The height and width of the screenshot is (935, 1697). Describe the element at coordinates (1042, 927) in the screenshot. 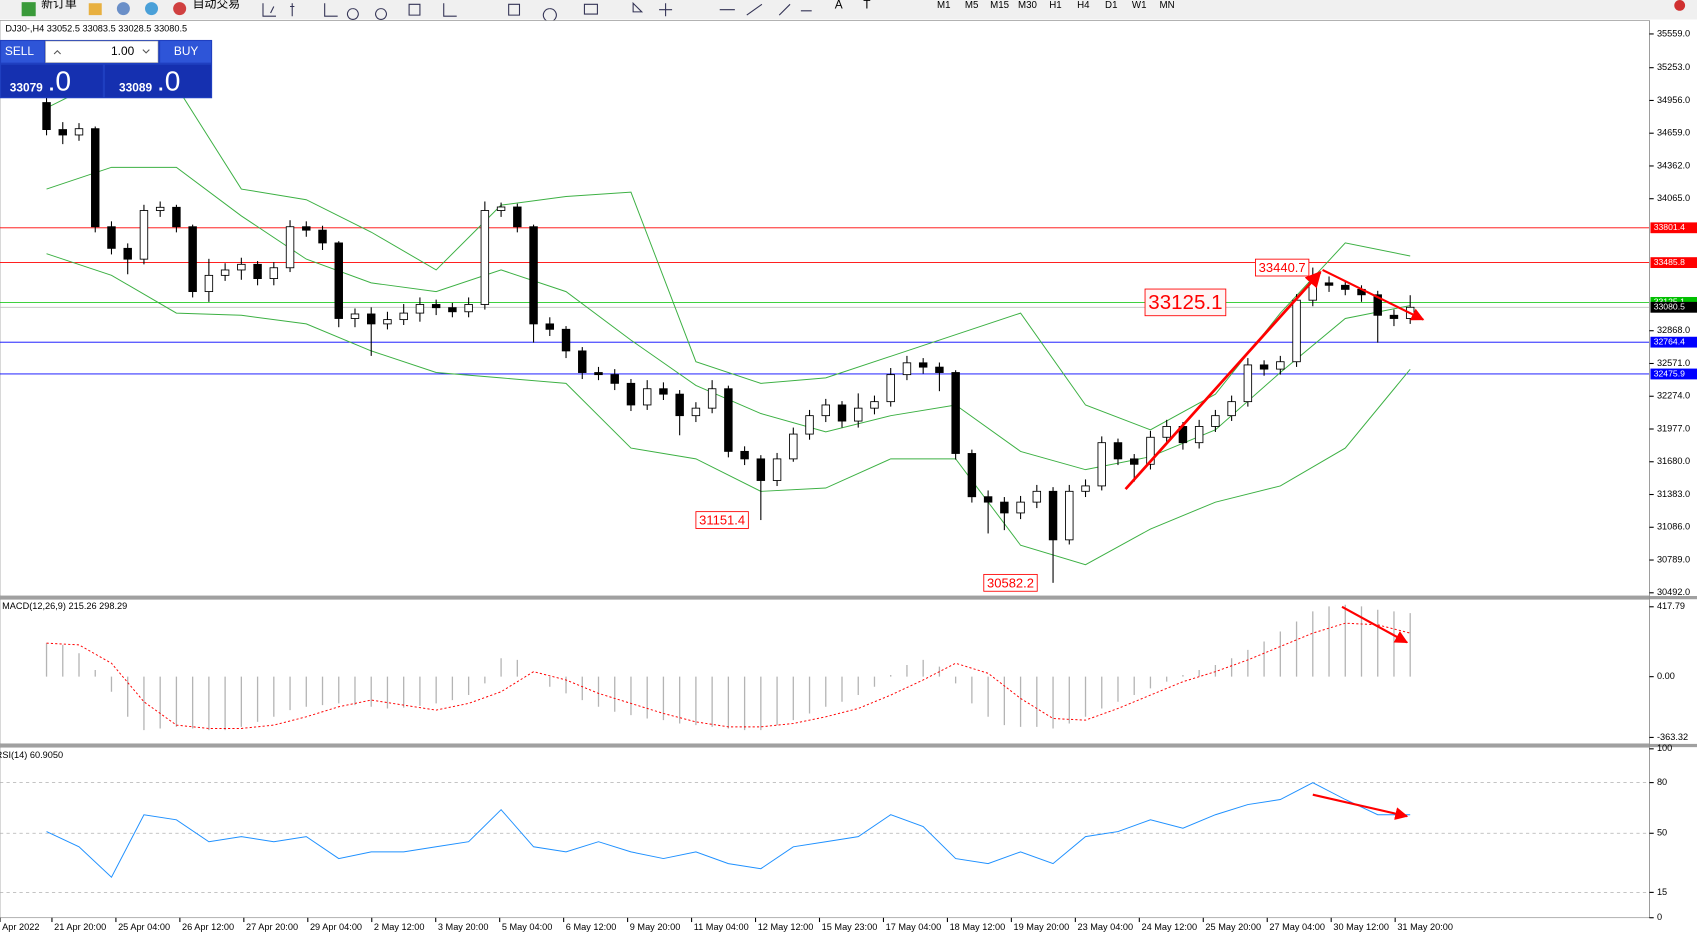

I see `x-tick-label: 19 May 20:00` at that location.